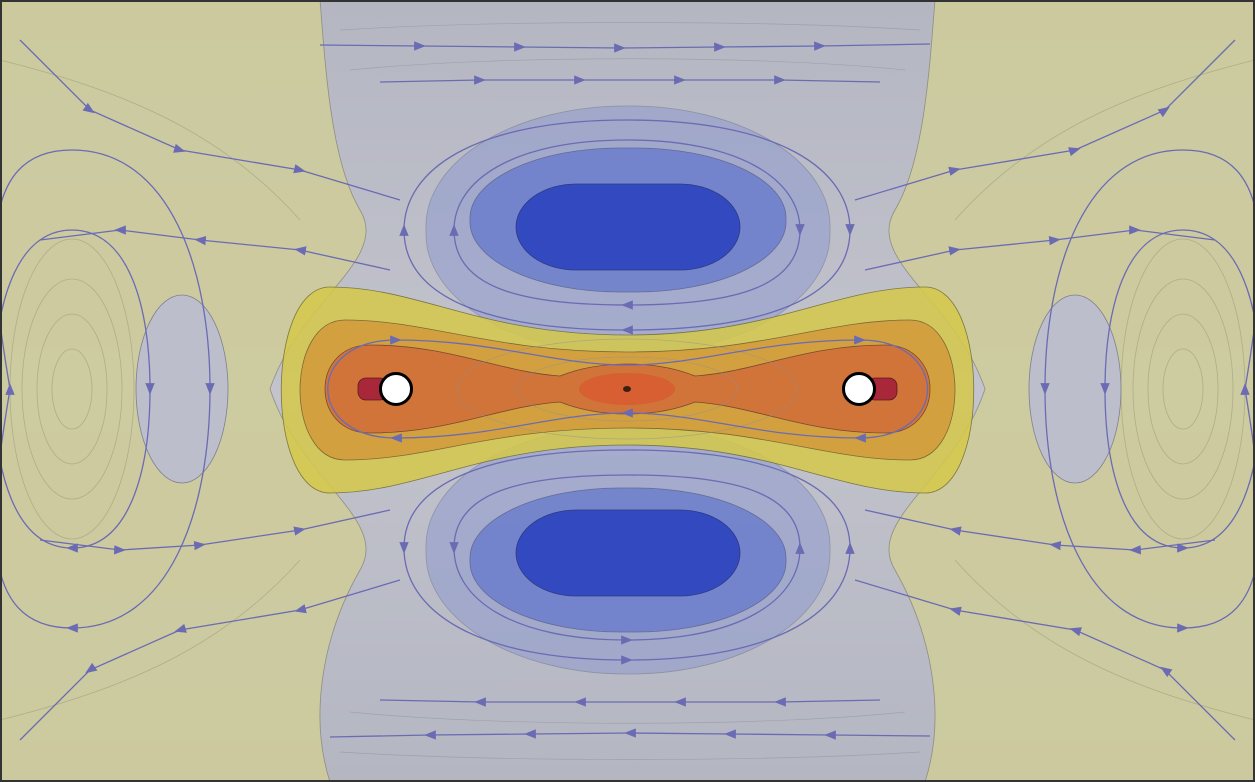 This screenshot has width=1255, height=782. Describe the element at coordinates (628, 230) in the screenshot. I see `top-lobe` at that location.